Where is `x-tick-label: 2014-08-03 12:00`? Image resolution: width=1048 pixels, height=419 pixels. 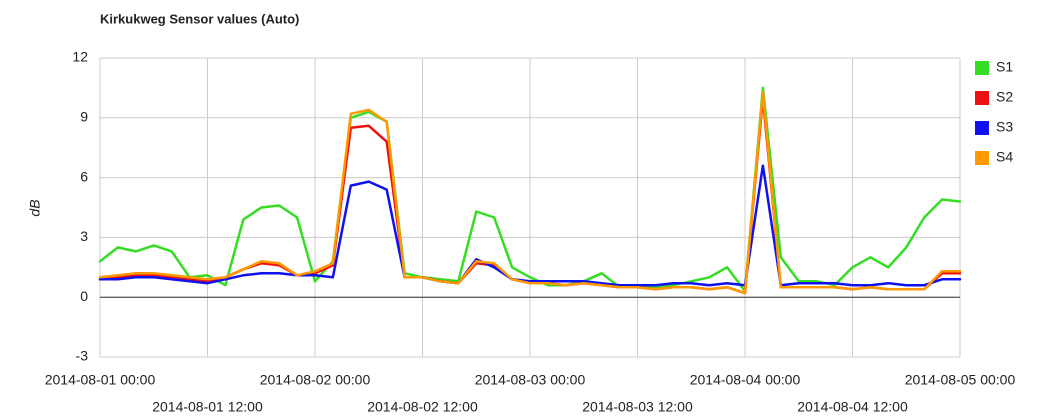 x-tick-label: 2014-08-03 12:00 is located at coordinates (637, 407).